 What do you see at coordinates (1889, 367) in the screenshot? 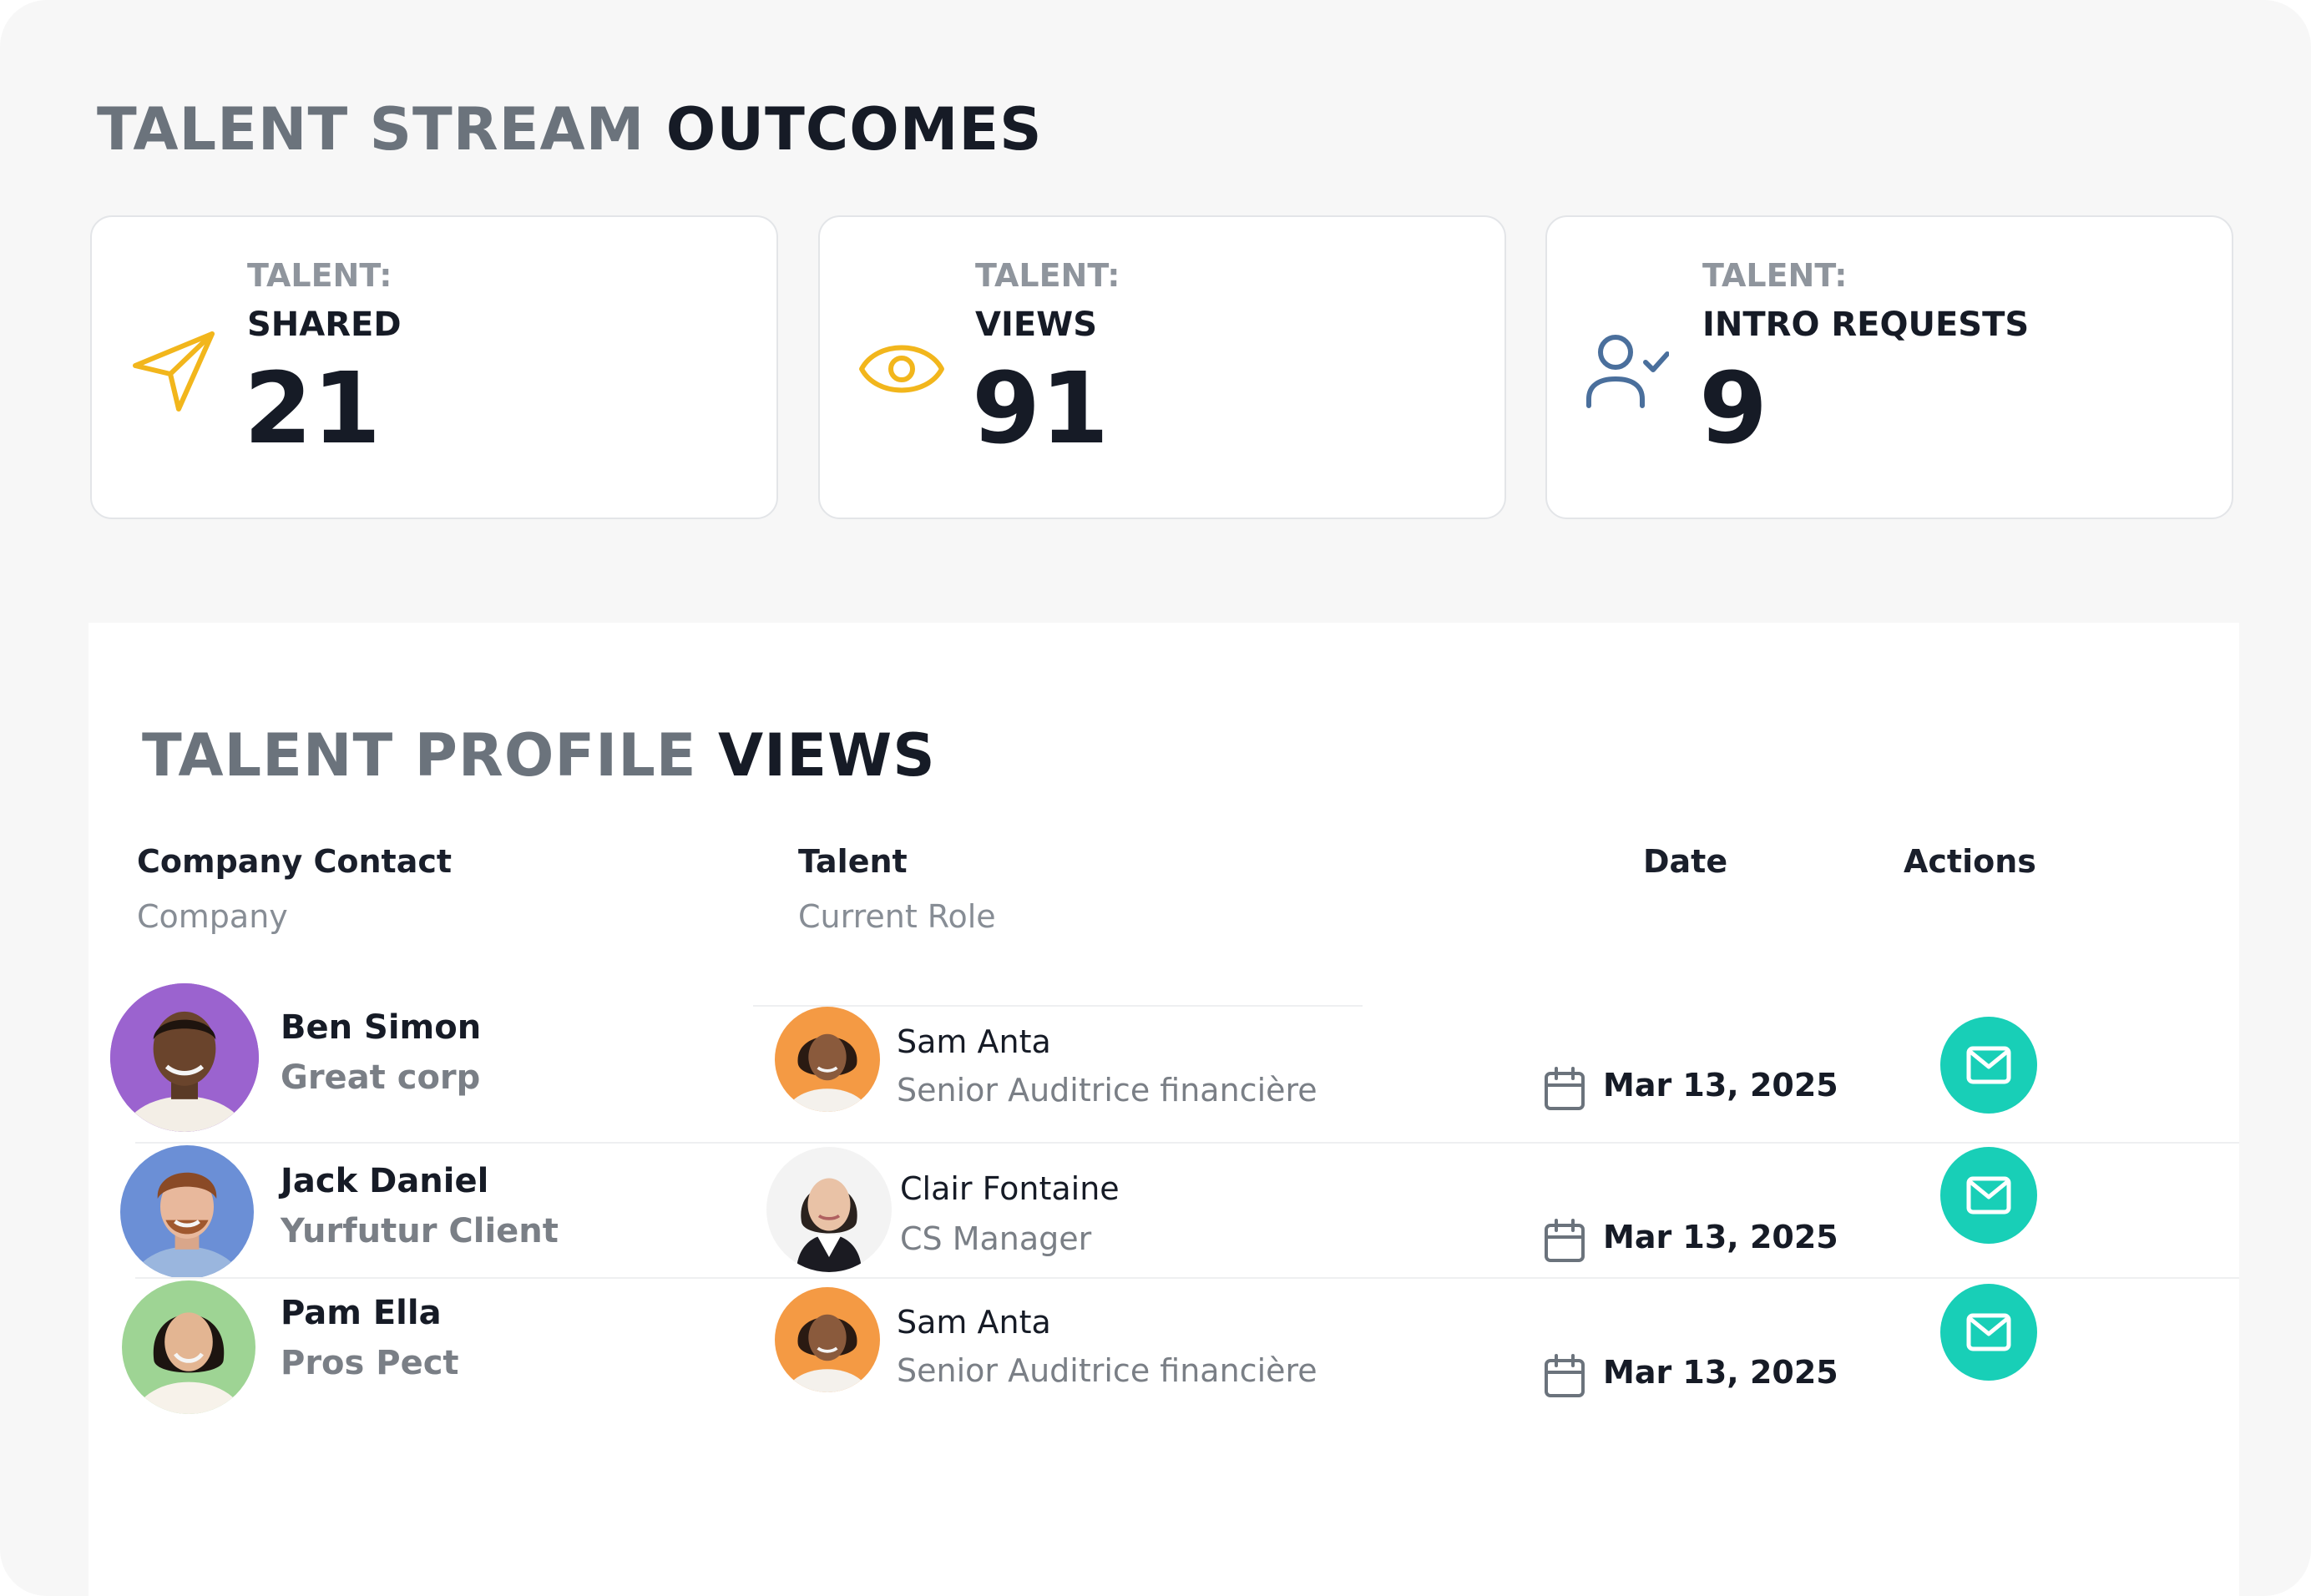
I see `stat-card-intro-requests: TALENT: INTRO REQUESTS 9` at bounding box center [1889, 367].